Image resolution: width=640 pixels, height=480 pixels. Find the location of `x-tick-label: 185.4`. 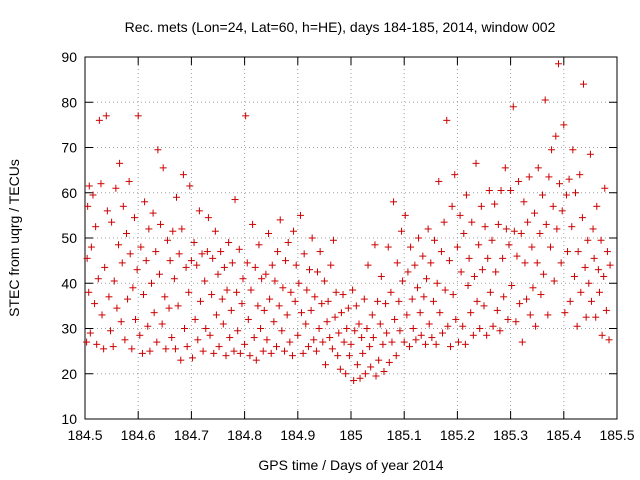

x-tick-label: 185.4 is located at coordinates (563, 435).